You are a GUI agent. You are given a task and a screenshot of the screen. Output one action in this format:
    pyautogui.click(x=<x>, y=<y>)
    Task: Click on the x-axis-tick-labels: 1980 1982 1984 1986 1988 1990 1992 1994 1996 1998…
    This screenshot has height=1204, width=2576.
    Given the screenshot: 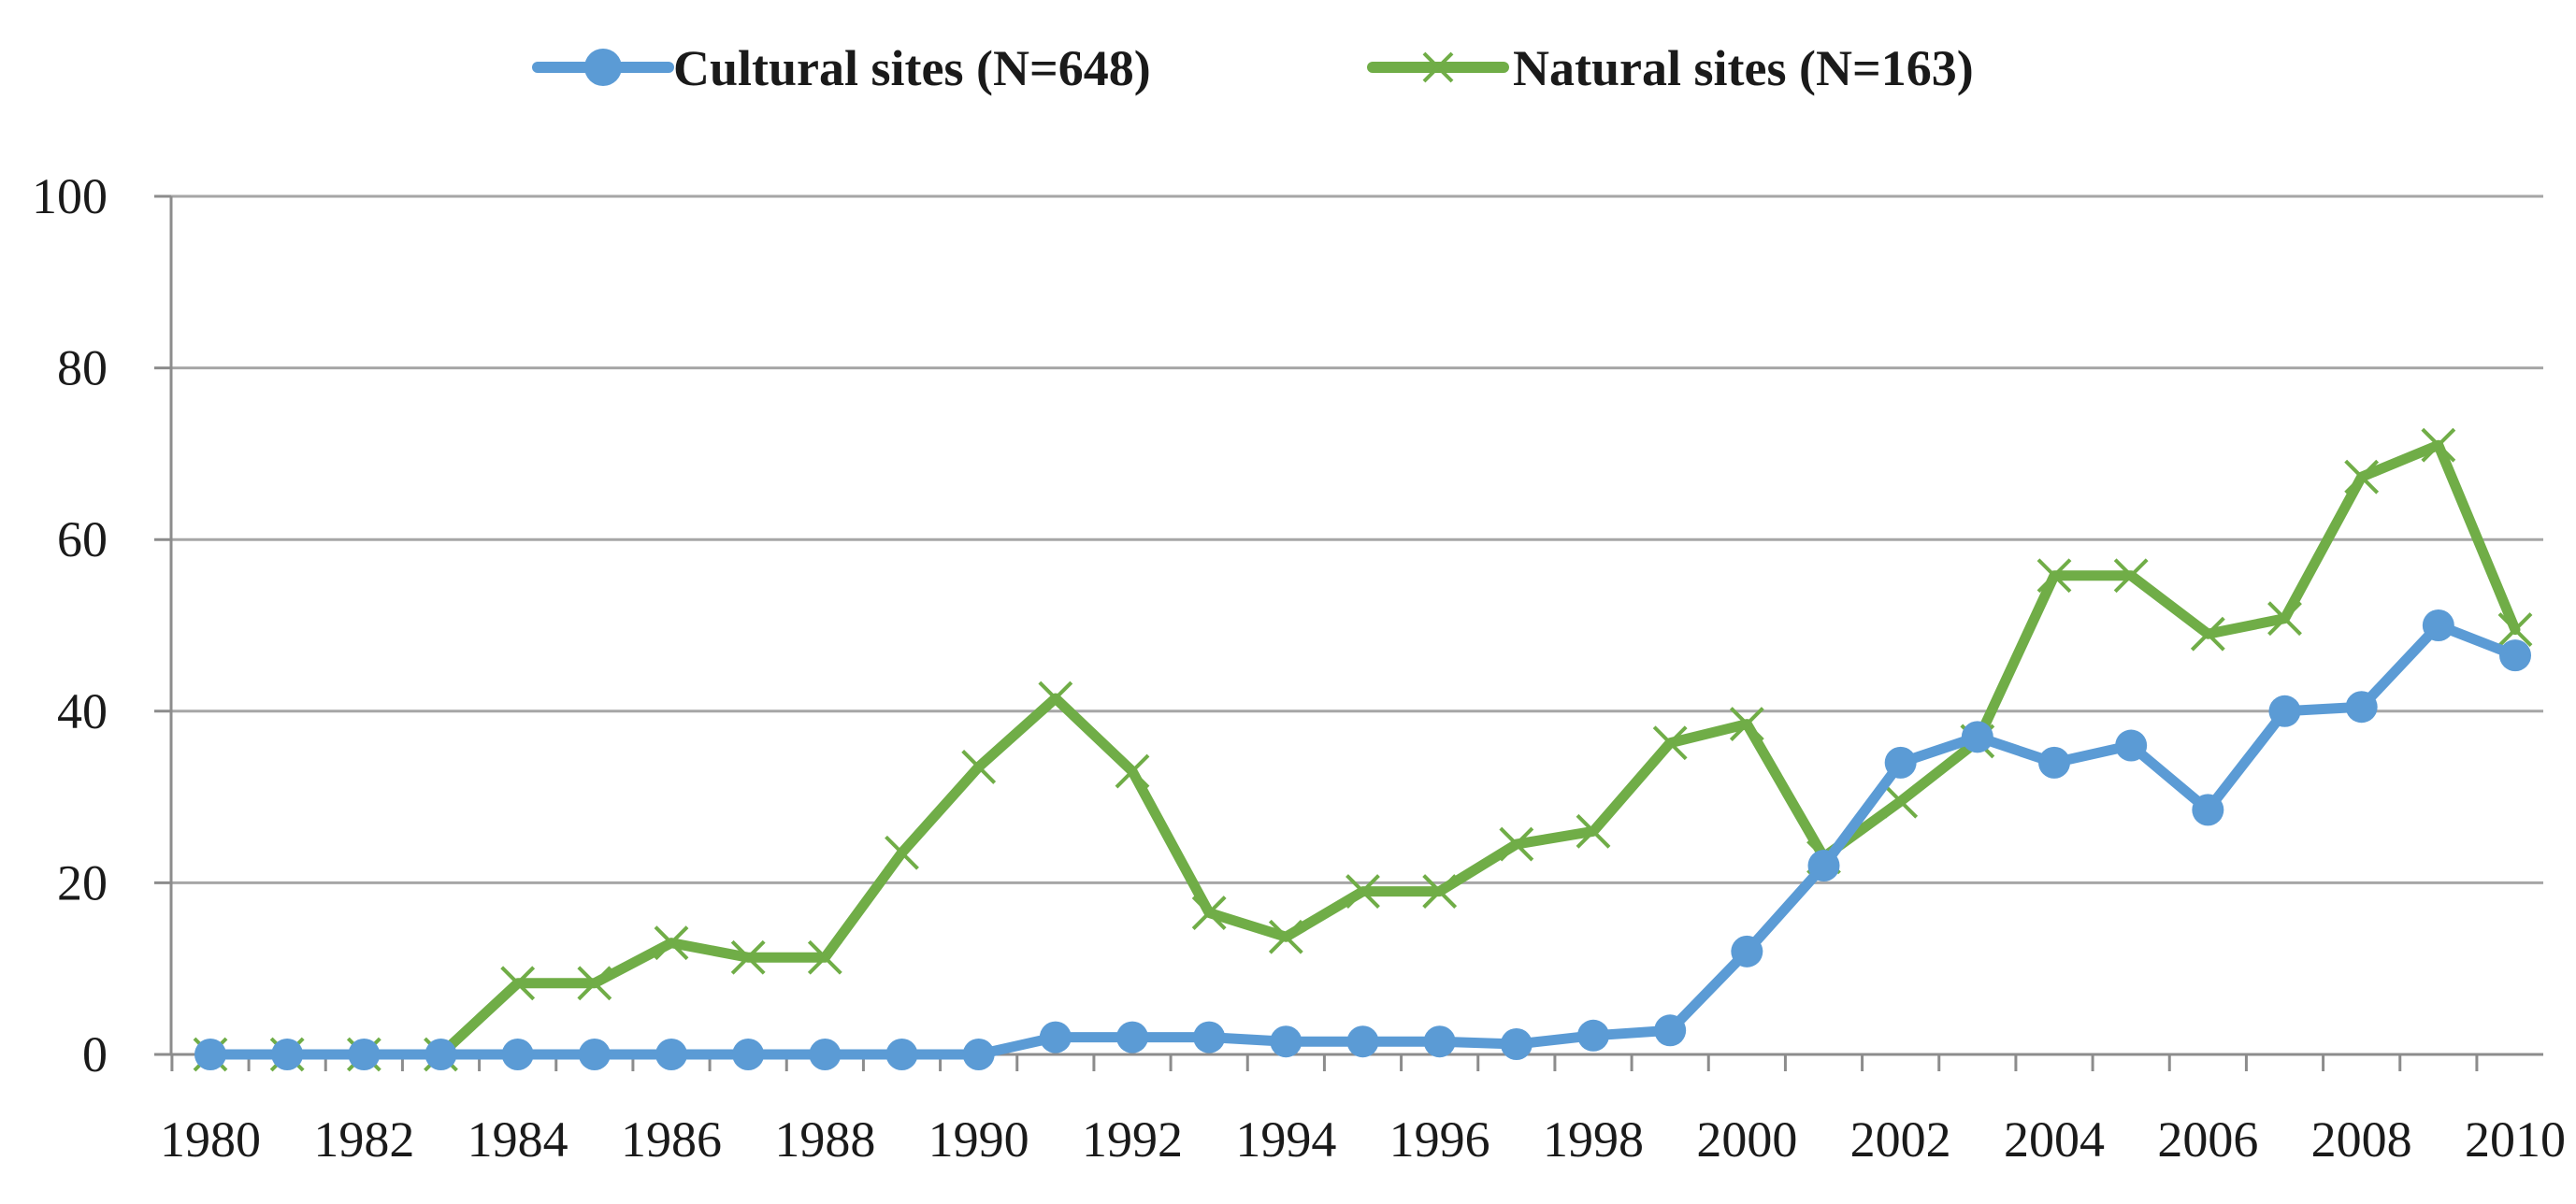 What is the action you would take?
    pyautogui.click(x=1363, y=1139)
    